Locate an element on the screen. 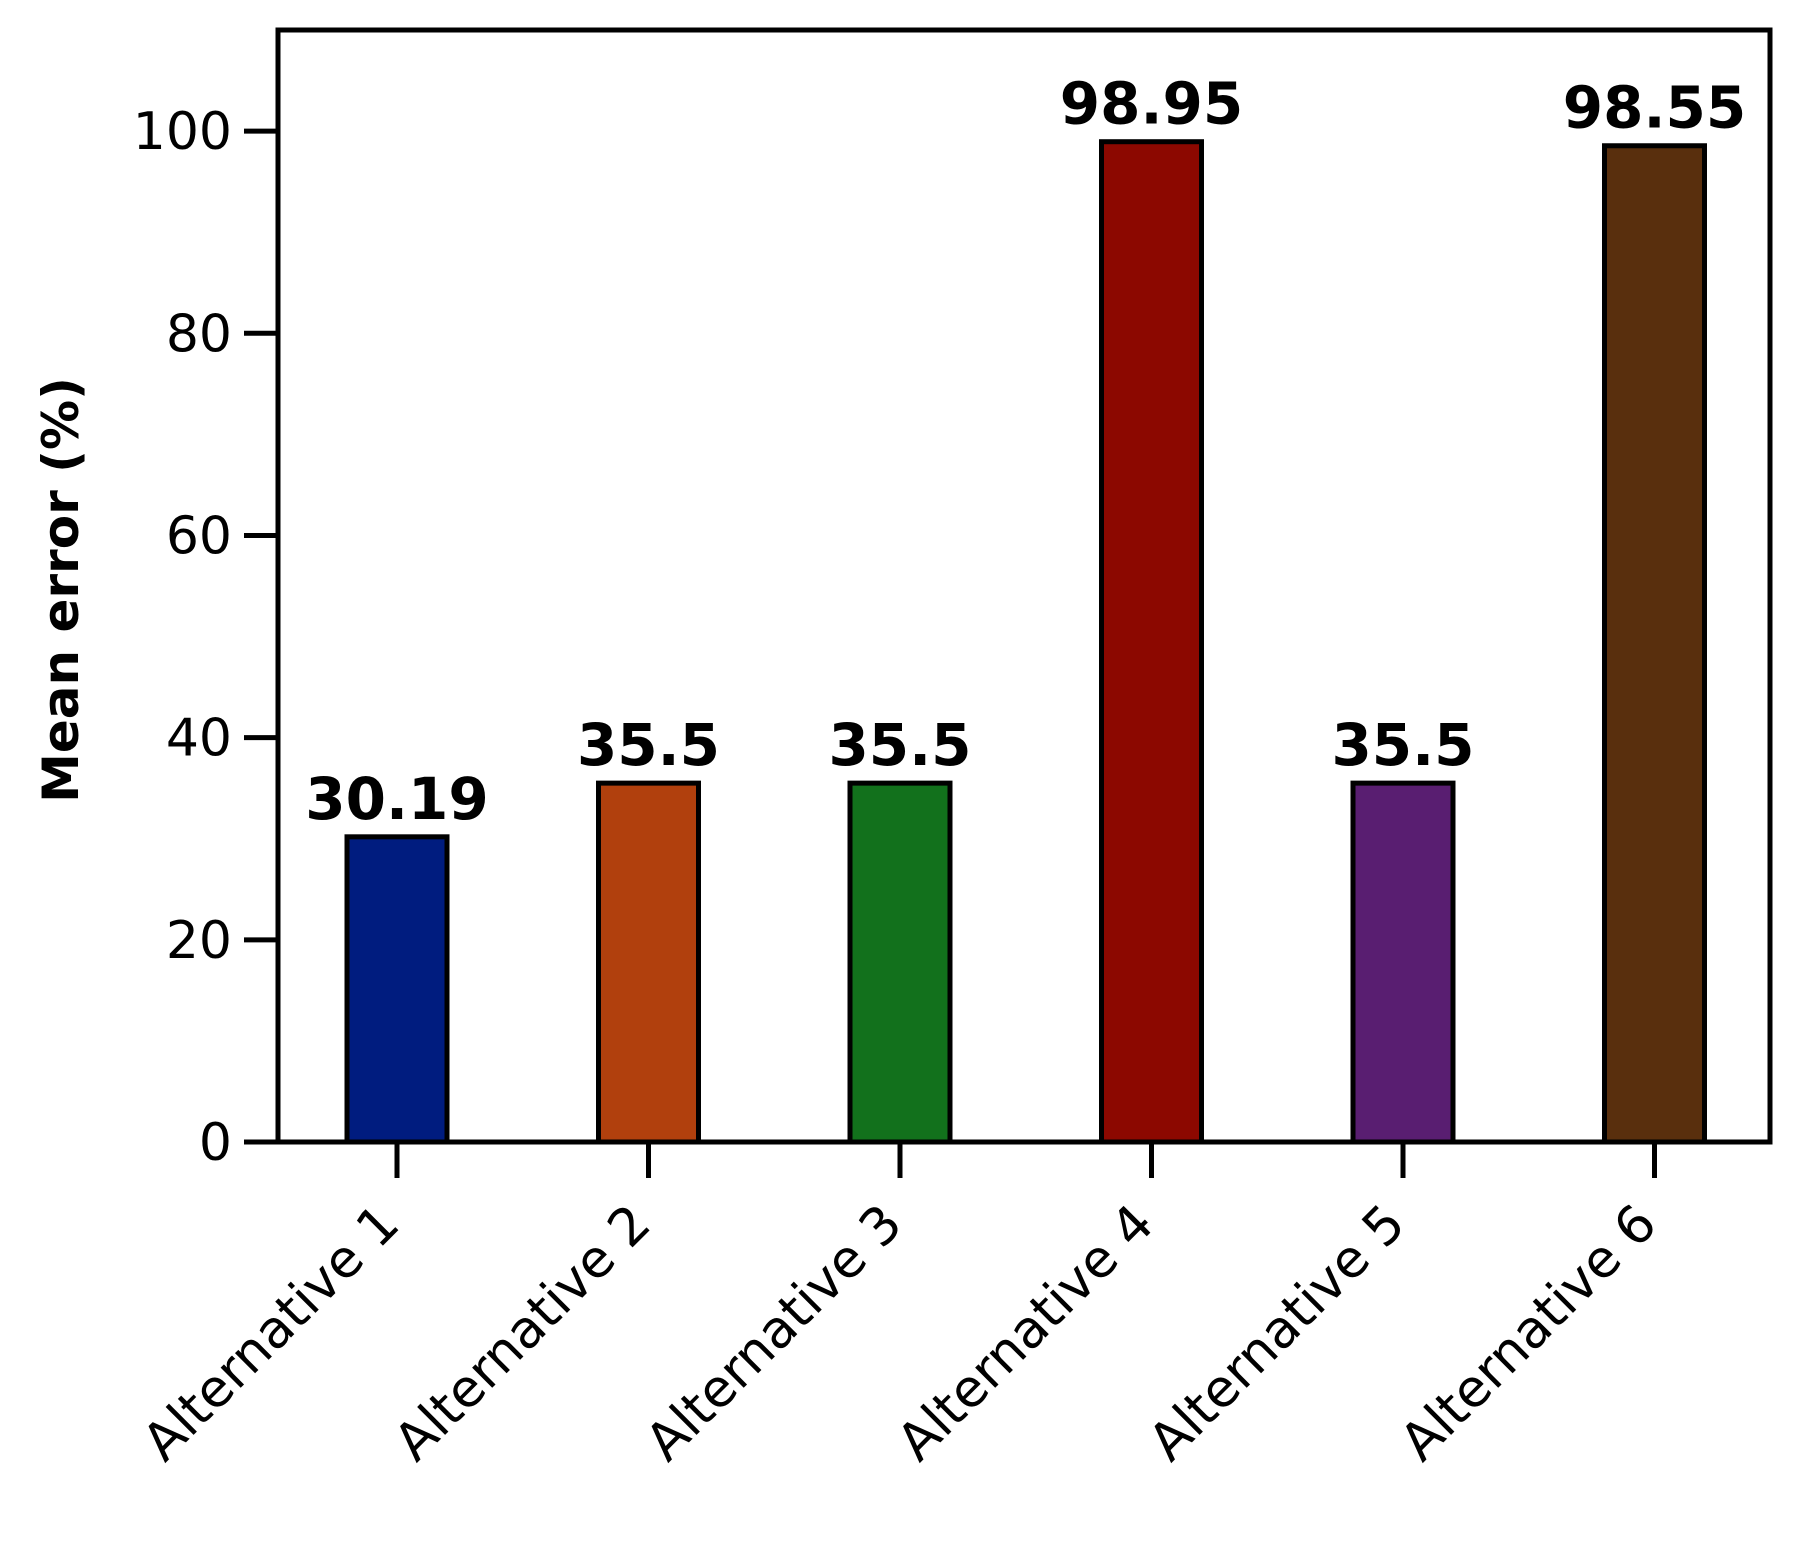 The height and width of the screenshot is (1548, 1796). x-tick-label: Alternative 6 is located at coordinates (1528, 1332).